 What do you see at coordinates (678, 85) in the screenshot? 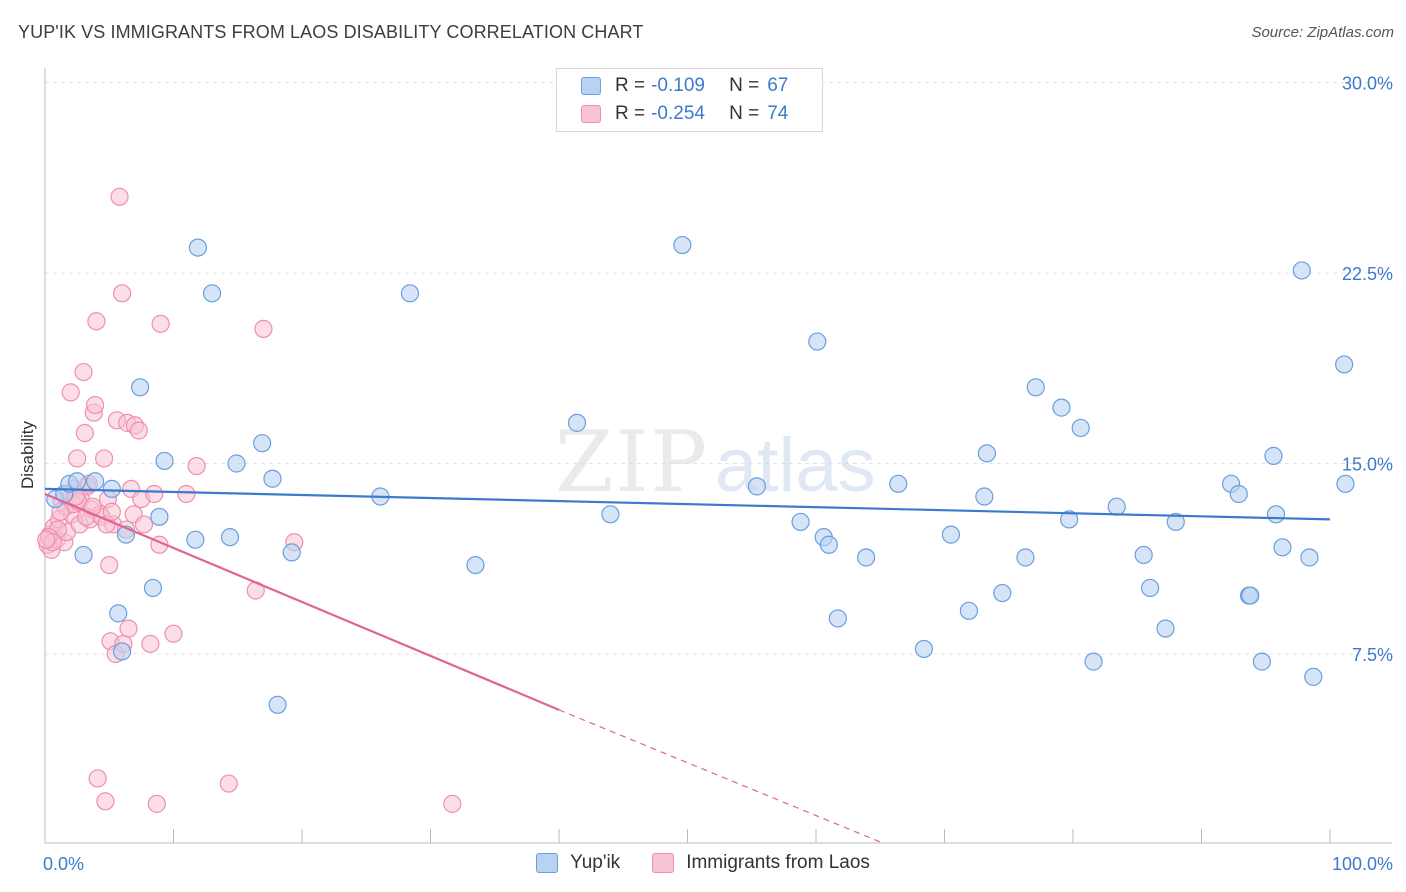
I see `legend-r-value: -0.109` at bounding box center [678, 85].